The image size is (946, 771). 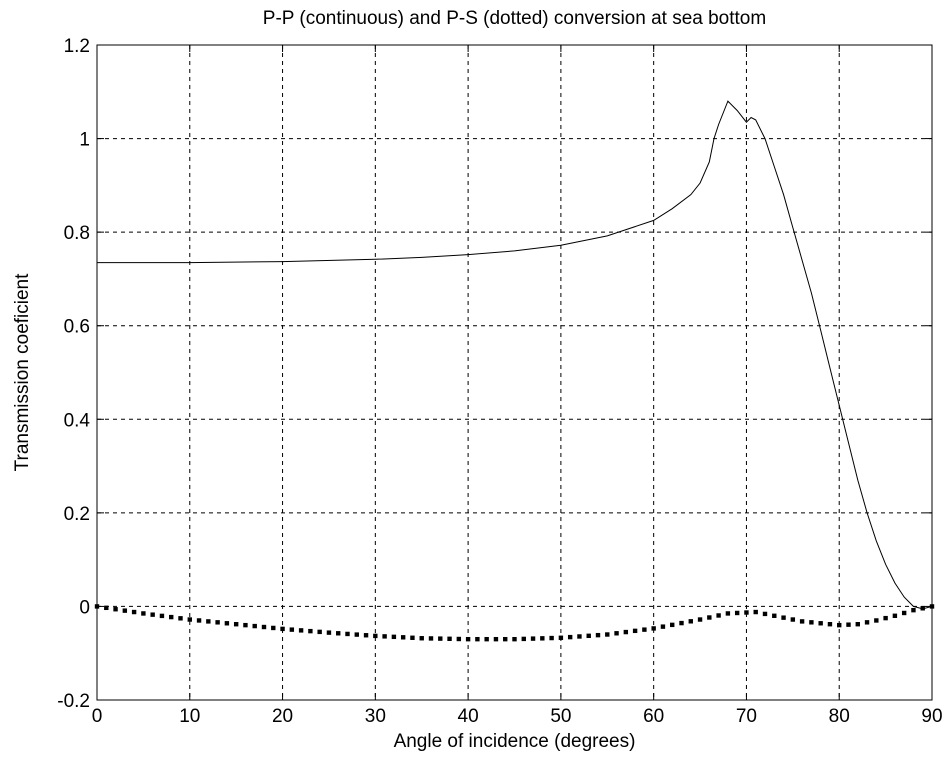 I want to click on y-tick-label: 0.6, so click(x=77, y=327).